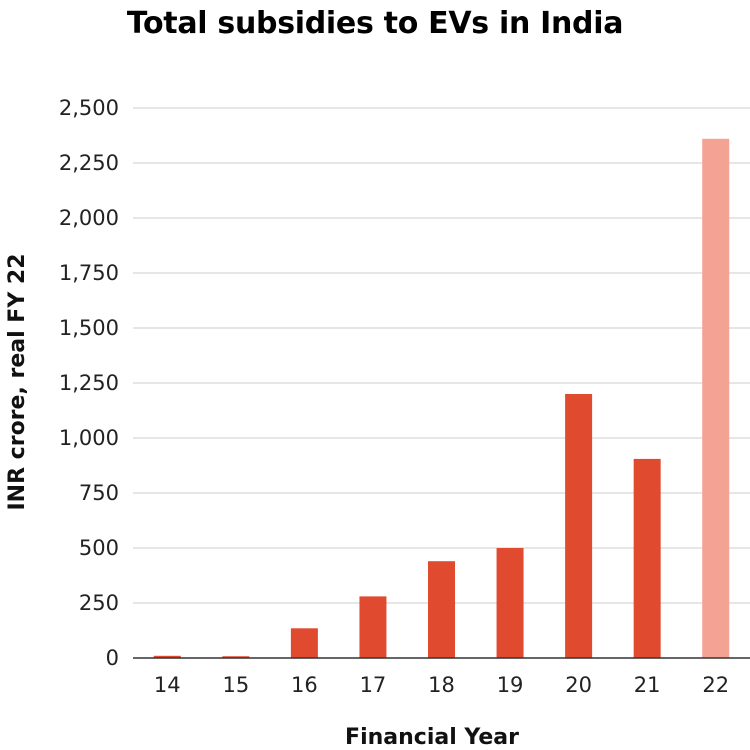  Describe the element at coordinates (578, 685) in the screenshot. I see `x-tick-label: 20` at that location.